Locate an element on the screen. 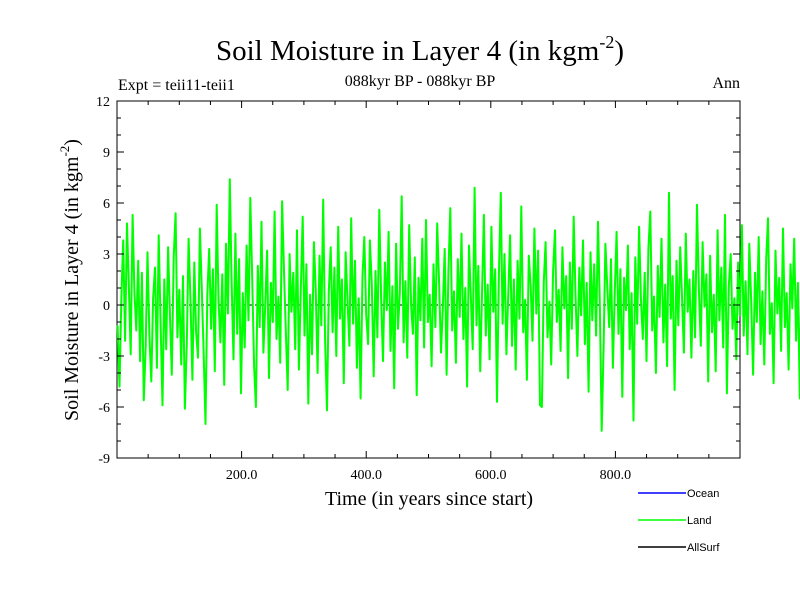 The width and height of the screenshot is (800, 600). y-tick-label: 3 is located at coordinates (106, 255).